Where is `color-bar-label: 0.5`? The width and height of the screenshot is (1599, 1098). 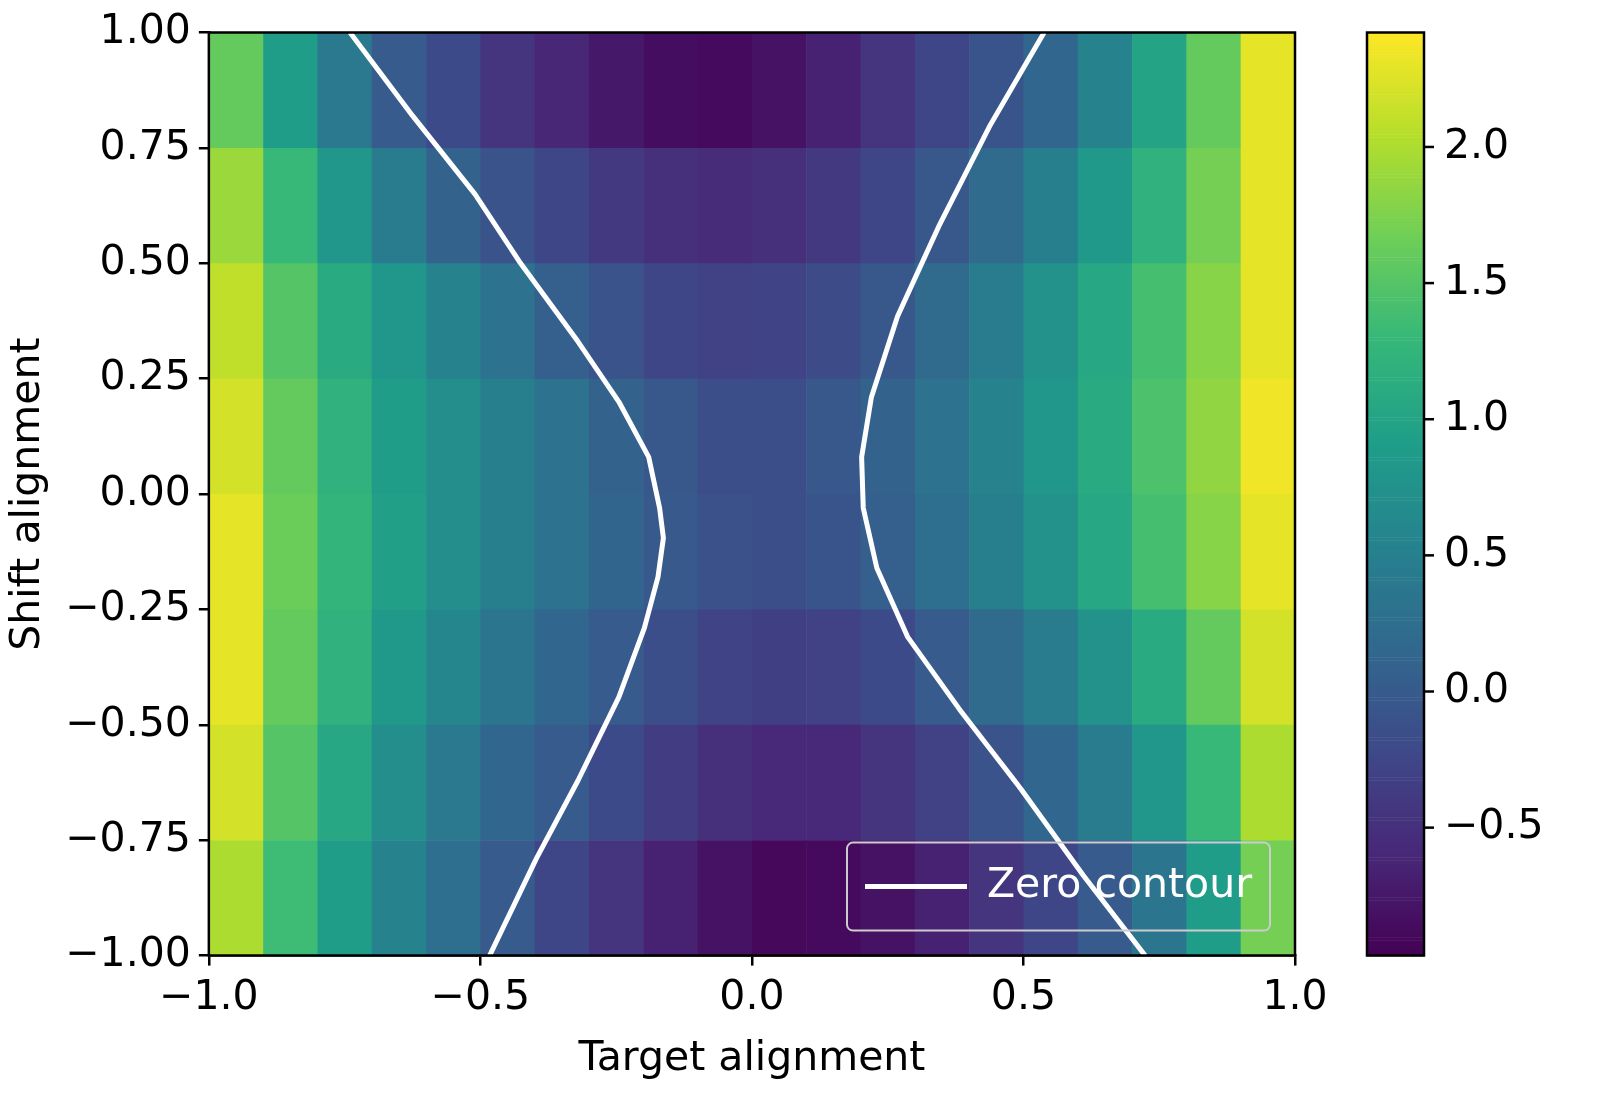 color-bar-label: 0.5 is located at coordinates (1477, 552).